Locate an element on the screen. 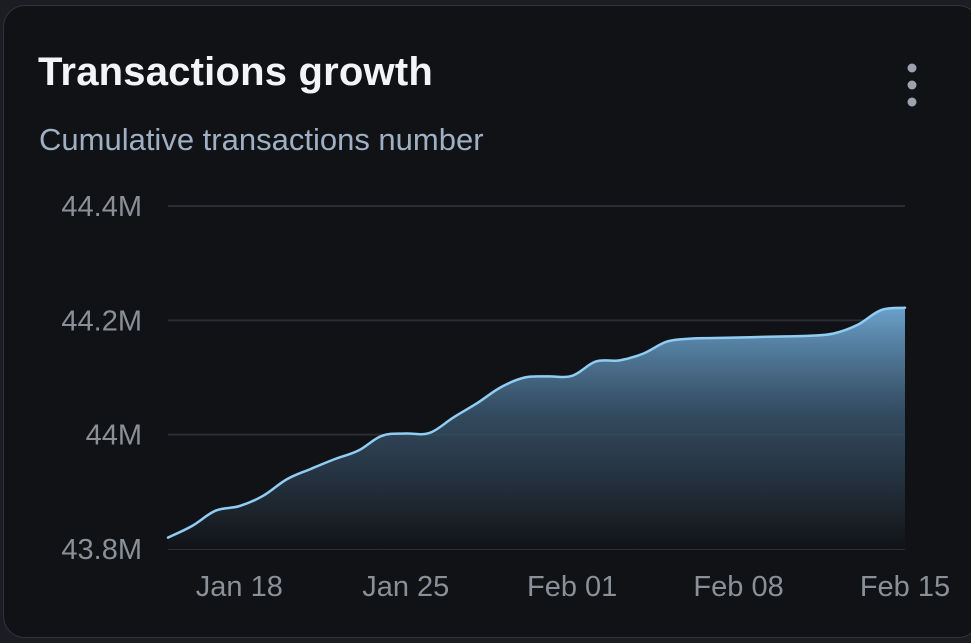 This screenshot has width=971, height=643. more-vertical-icon is located at coordinates (912, 85).